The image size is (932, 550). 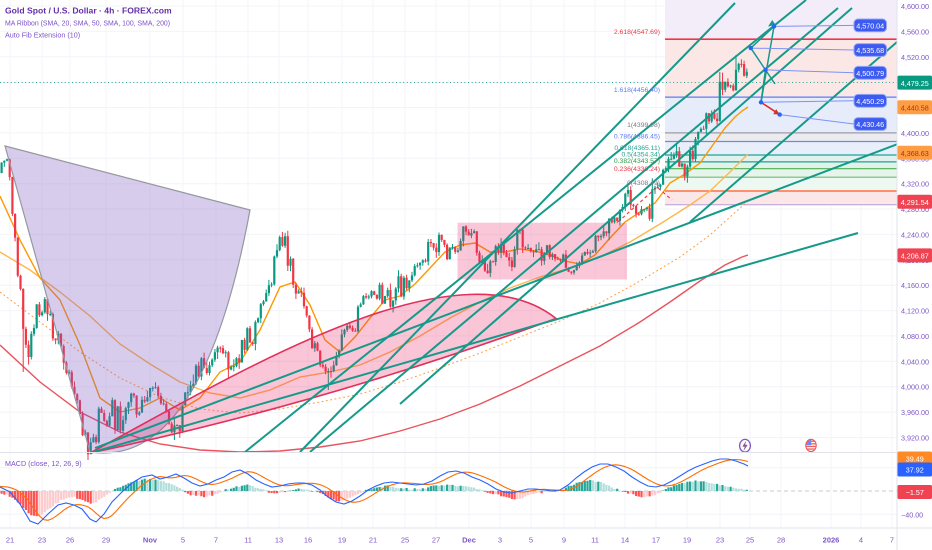 I want to click on svg-text: 28, so click(x=781, y=540).